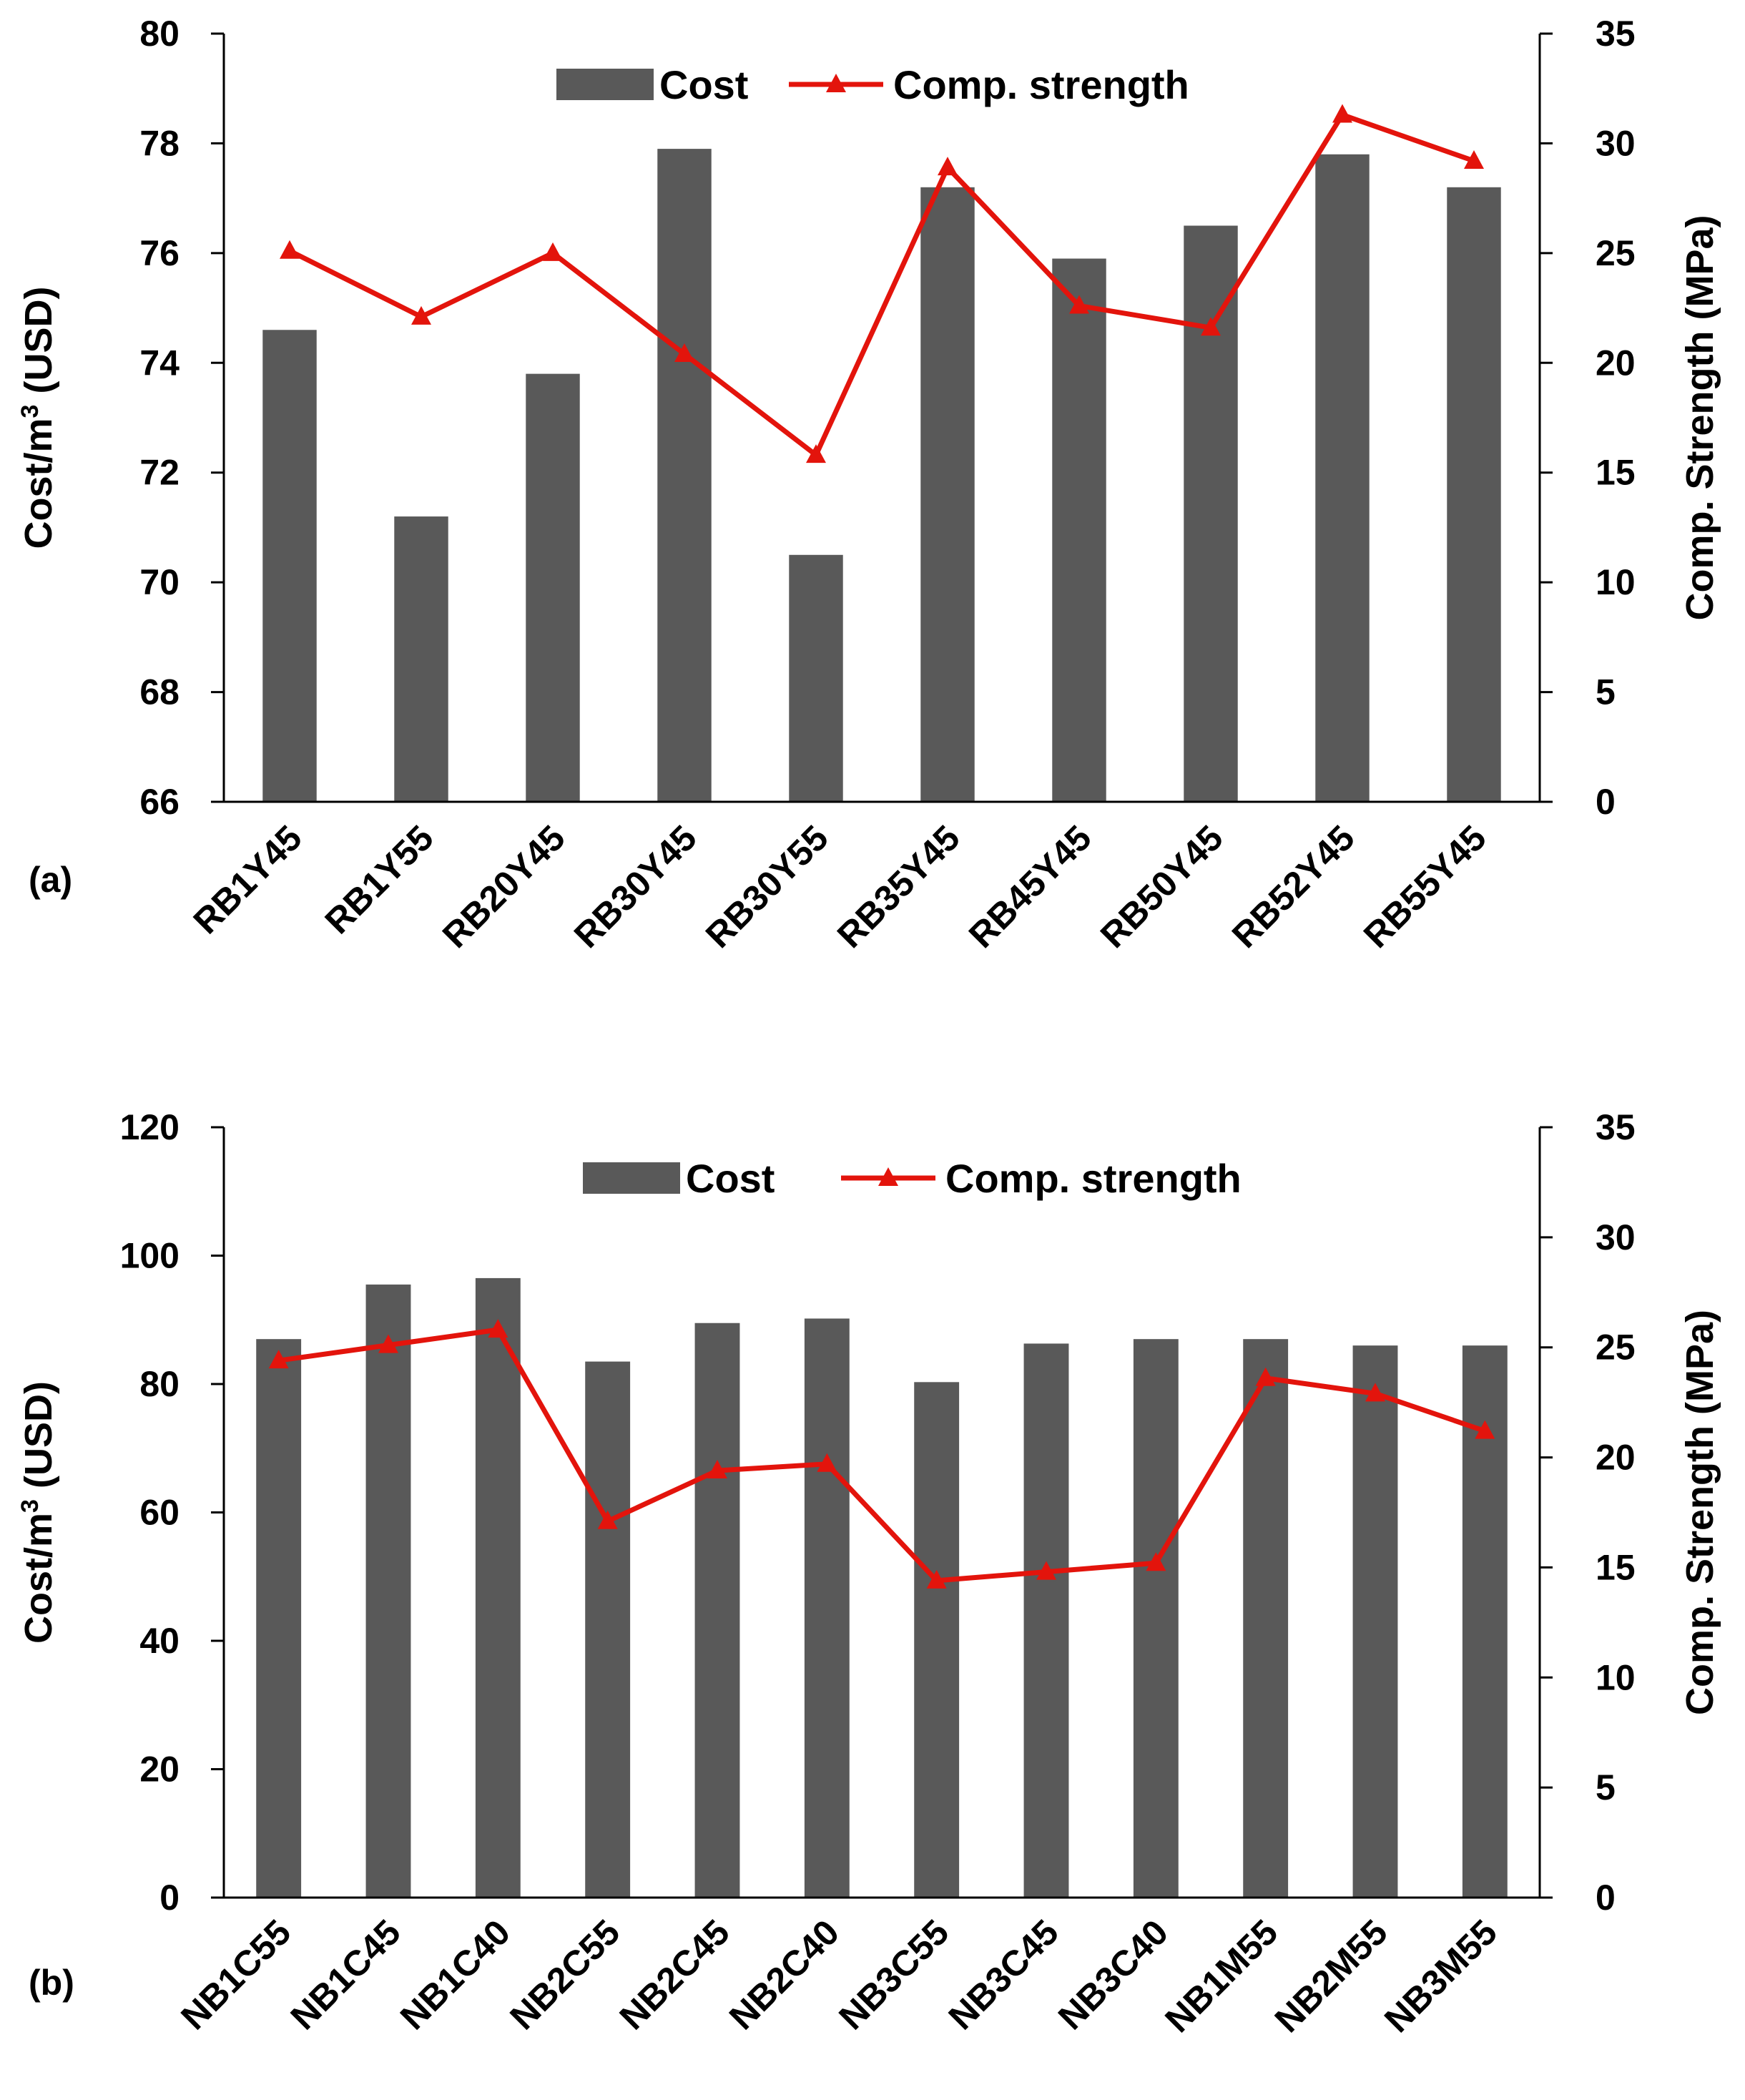  Describe the element at coordinates (52, 1983) in the screenshot. I see `panel-label: (b)` at that location.